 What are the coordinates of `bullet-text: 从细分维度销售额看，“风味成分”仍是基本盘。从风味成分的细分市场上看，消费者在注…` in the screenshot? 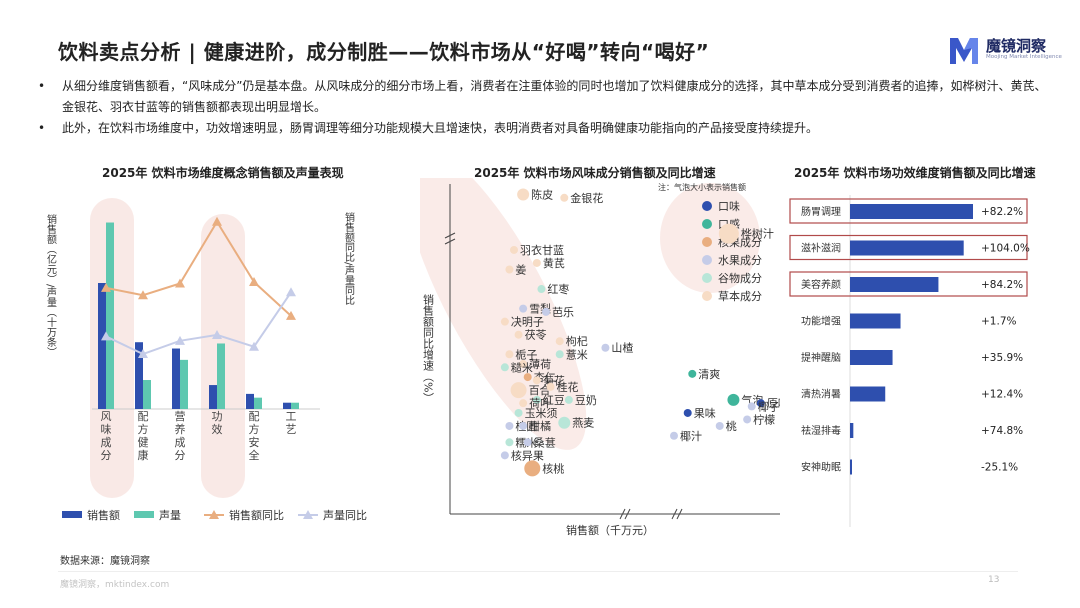 It's located at (554, 96).